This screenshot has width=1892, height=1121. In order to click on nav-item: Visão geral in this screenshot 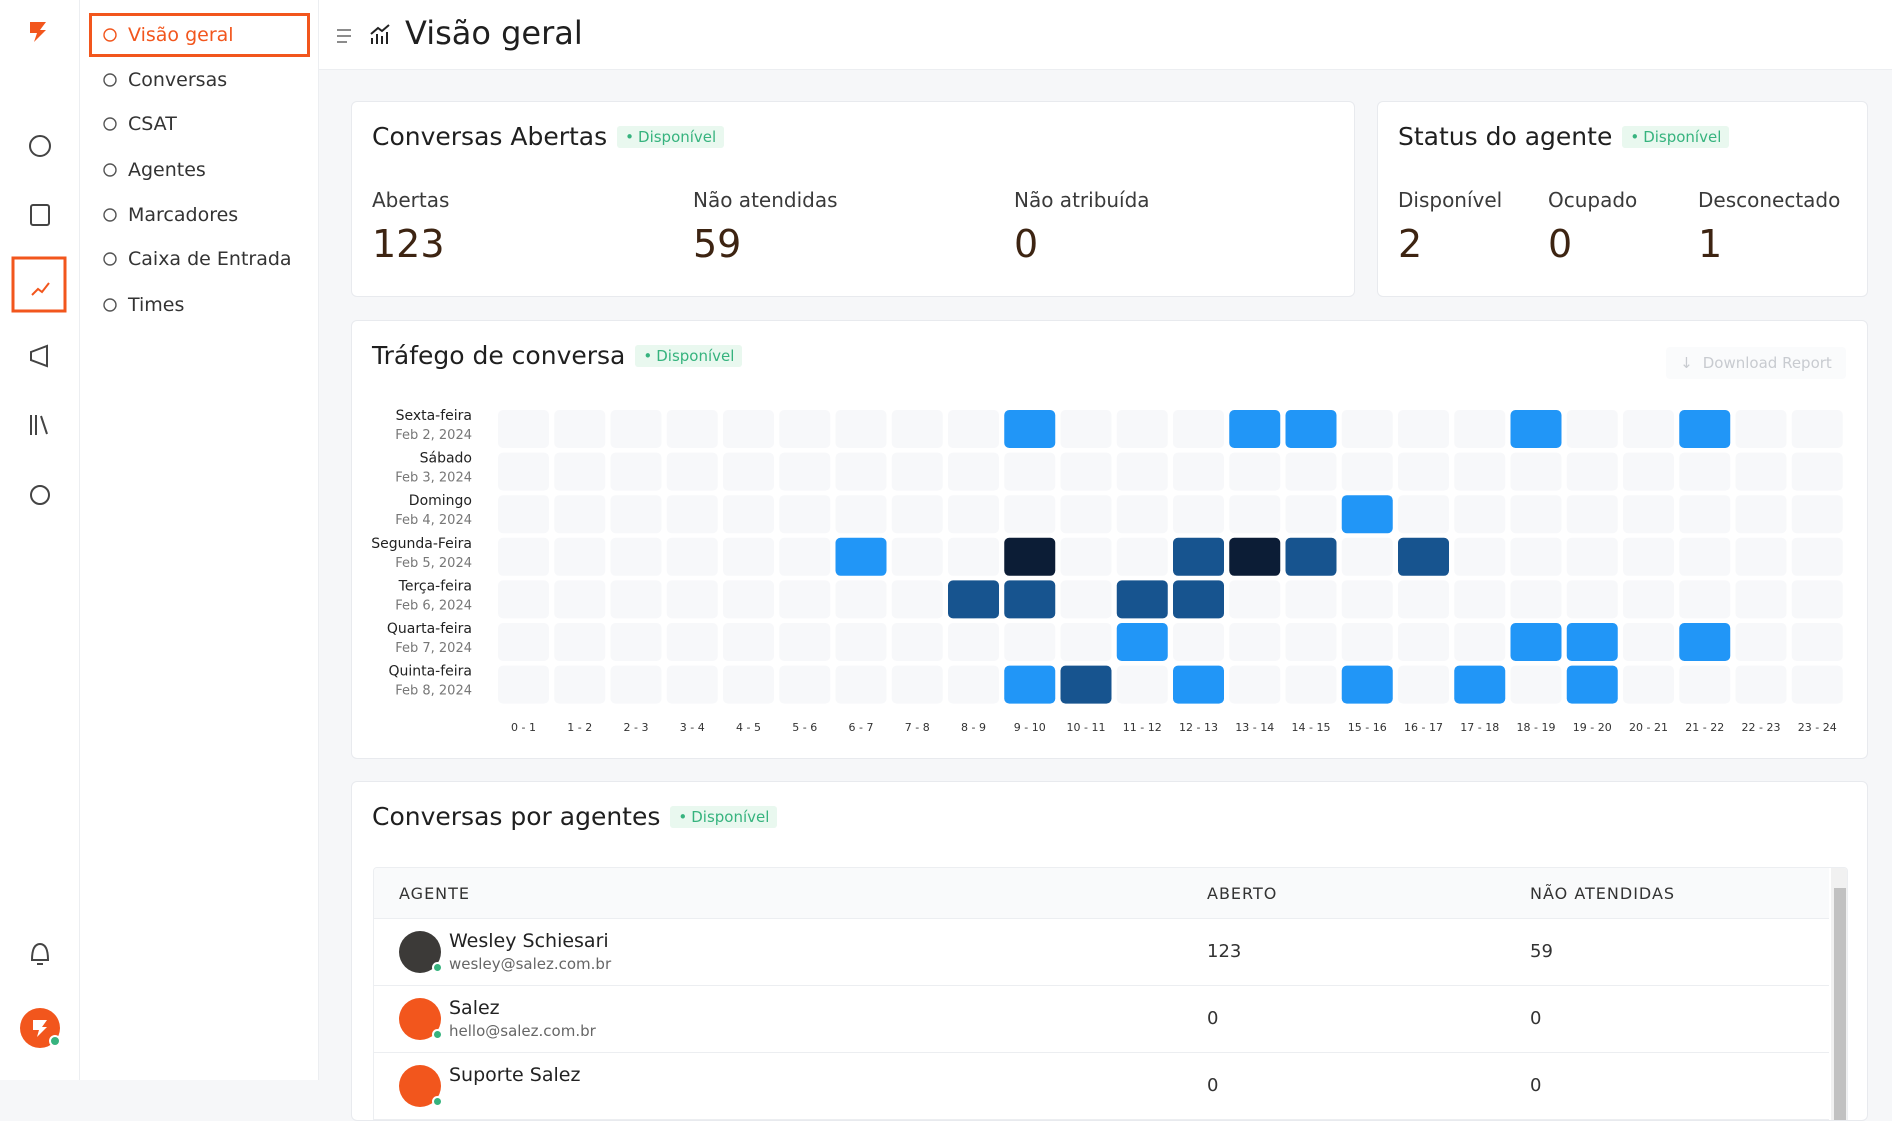, I will do `click(199, 35)`.